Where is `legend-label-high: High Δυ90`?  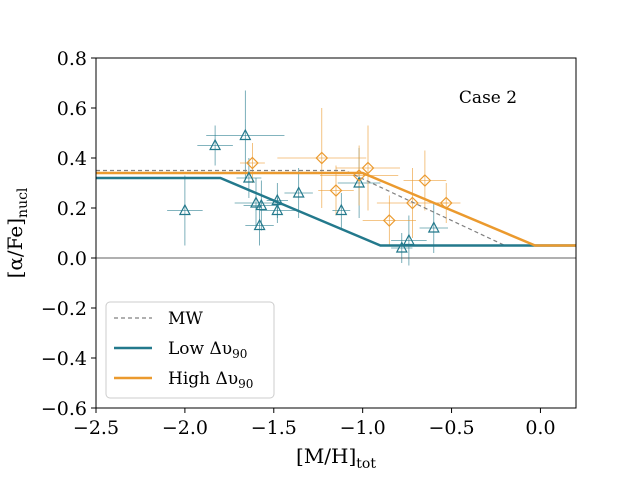 legend-label-high: High Δυ90 is located at coordinates (210, 380).